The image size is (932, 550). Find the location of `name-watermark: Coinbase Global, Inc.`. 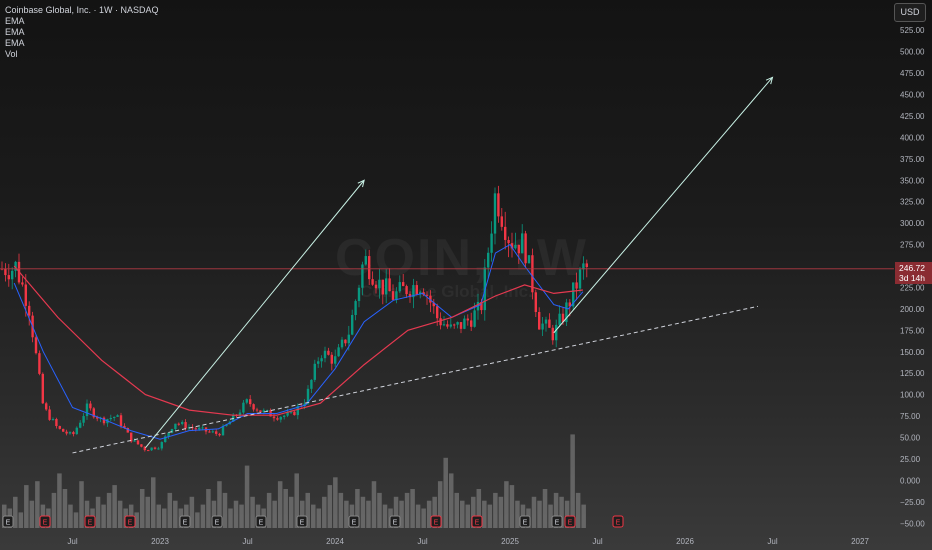

name-watermark: Coinbase Global, Inc. is located at coordinates (446, 291).